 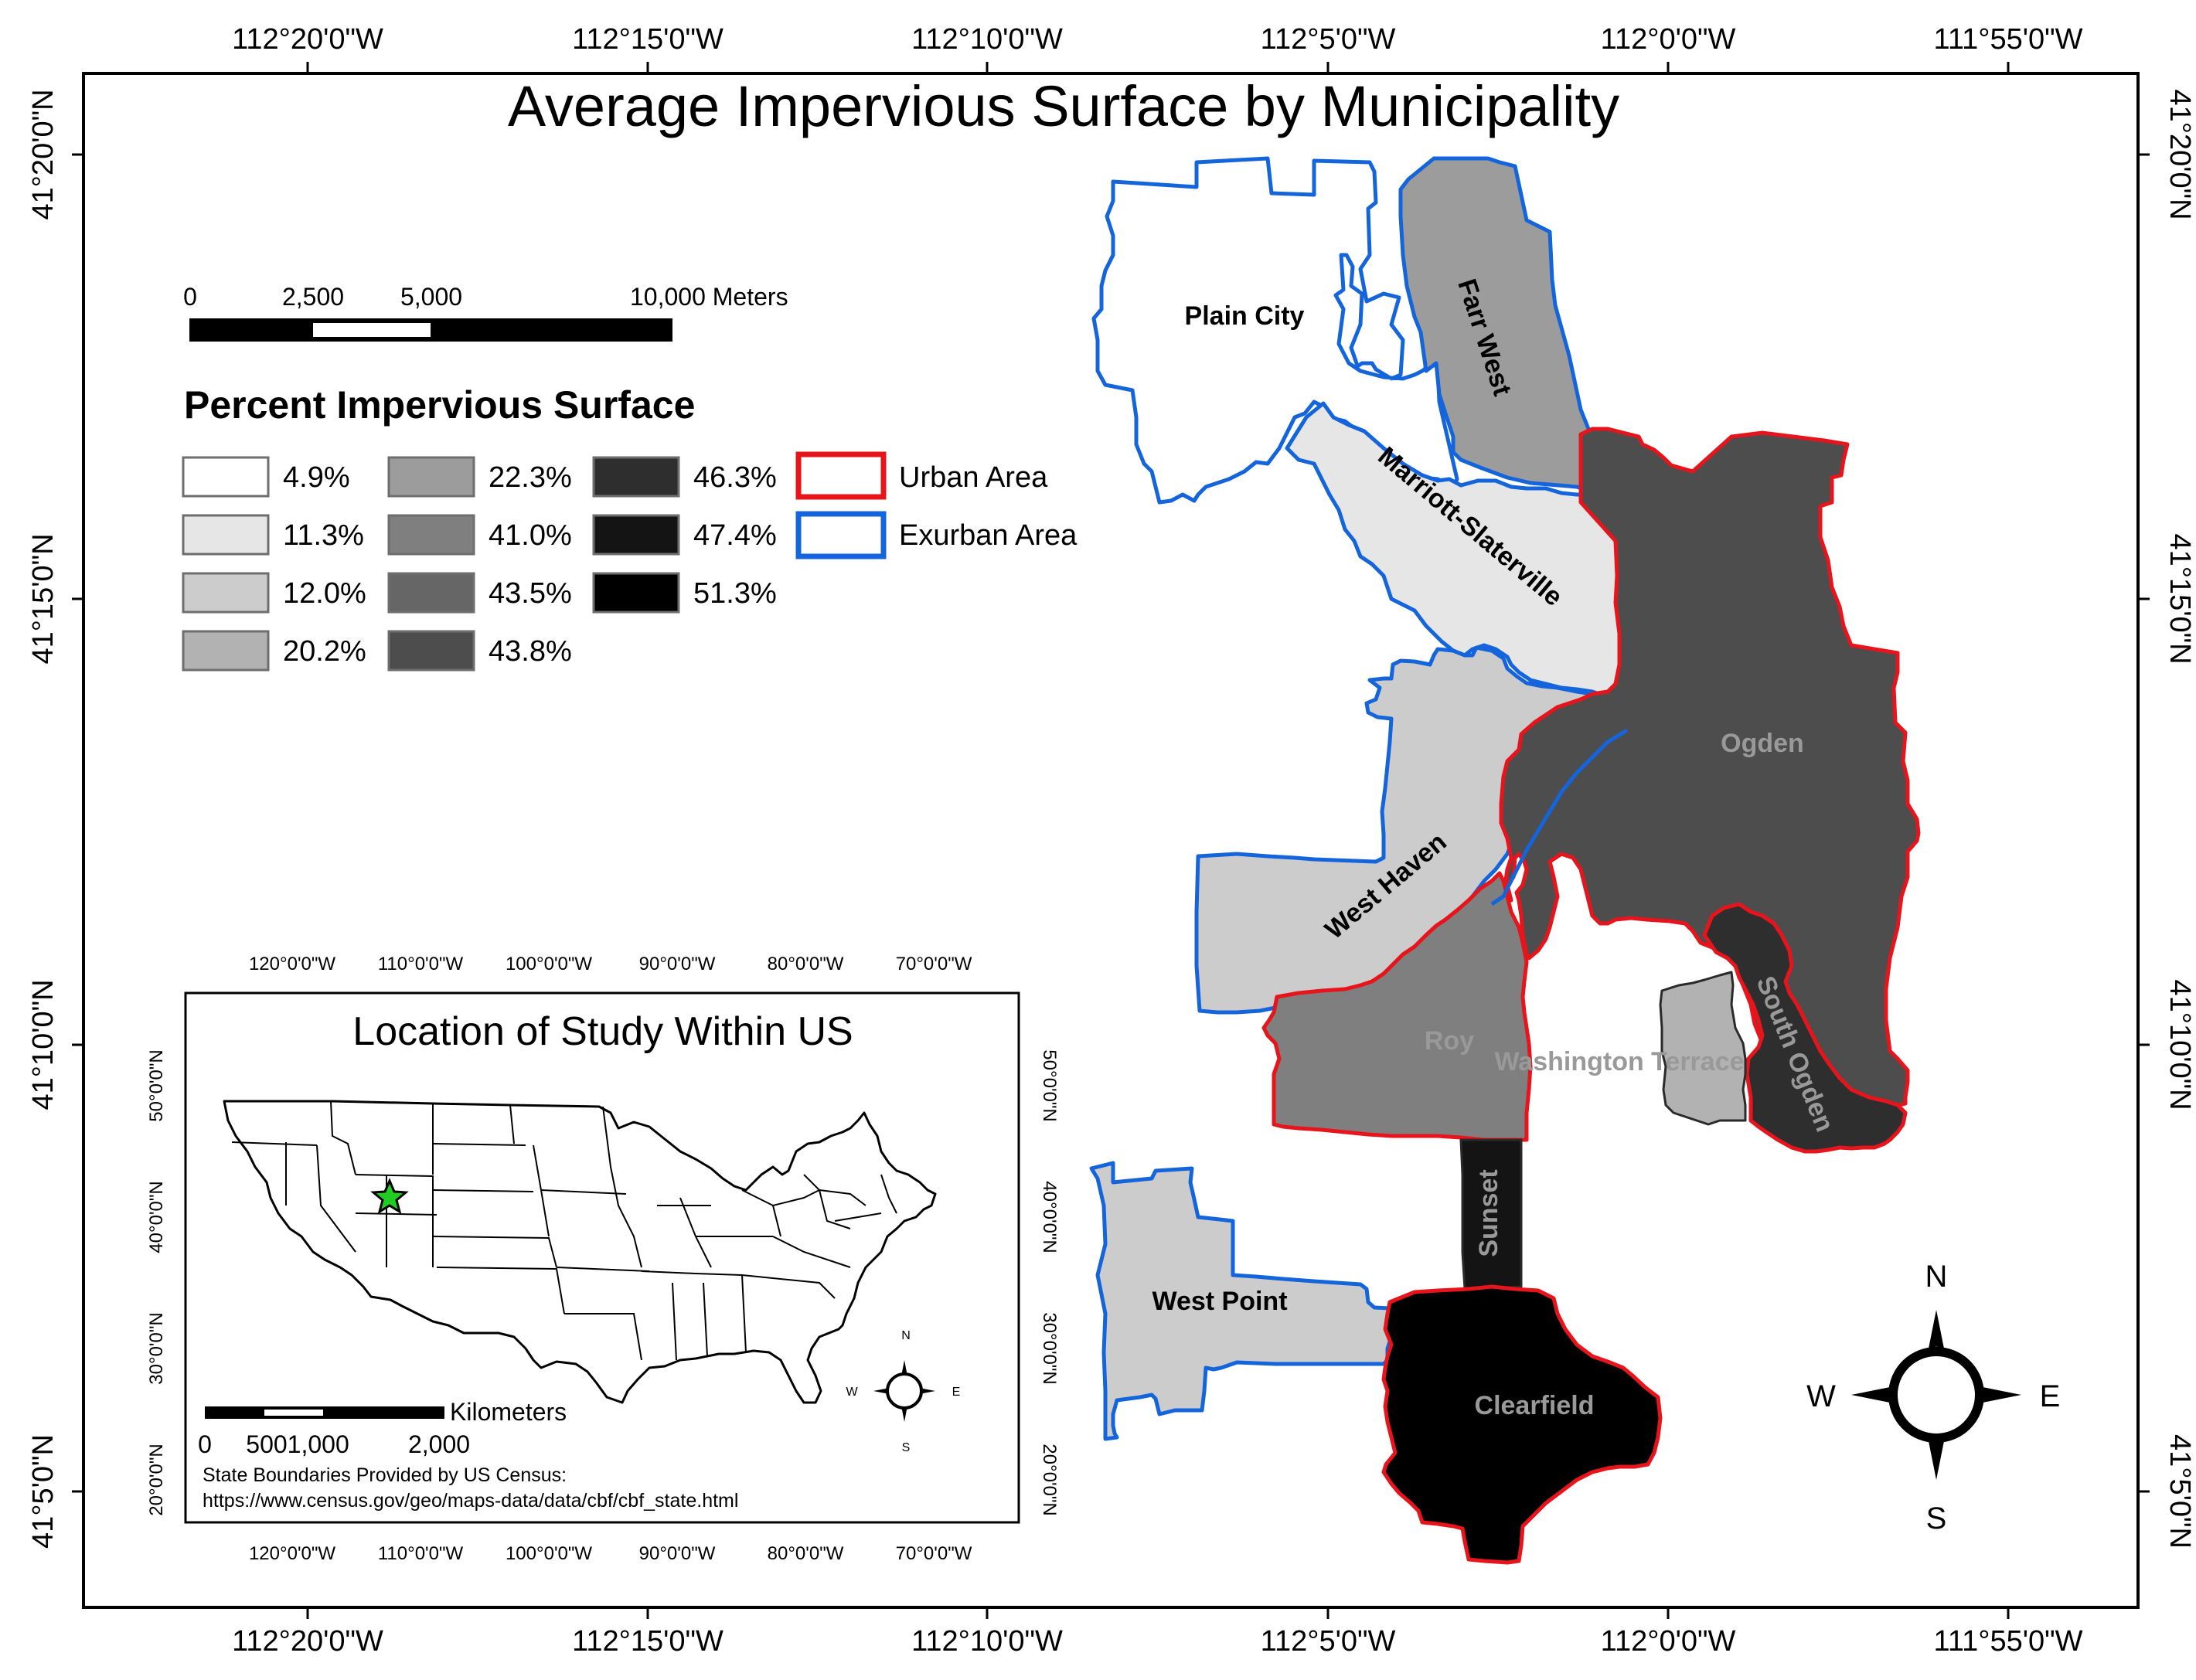 What do you see at coordinates (530, 593) in the screenshot?
I see `legend-label: 43.5%` at bounding box center [530, 593].